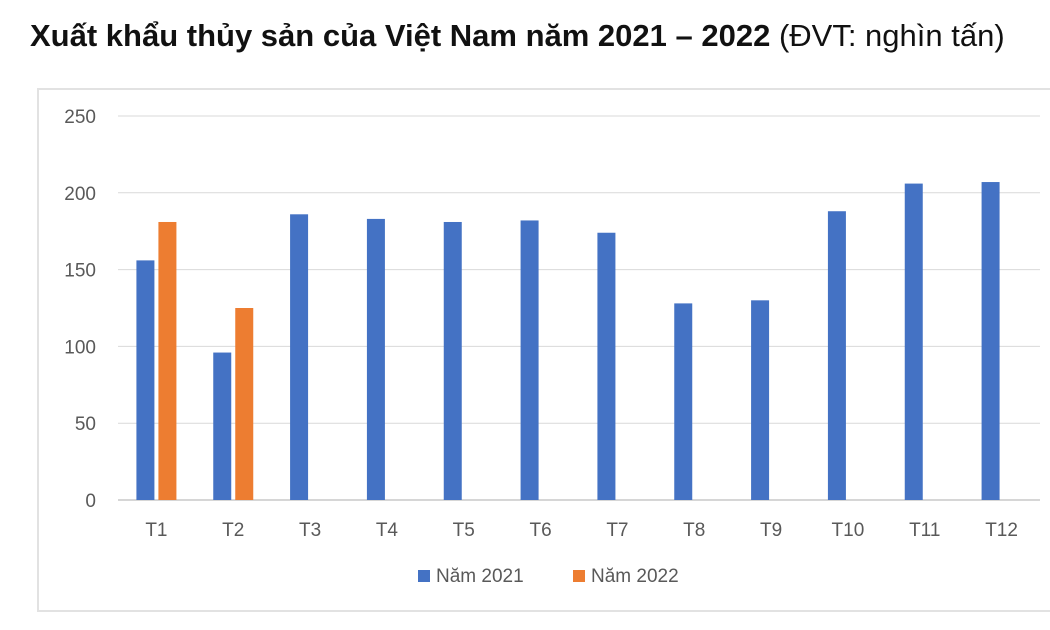 This screenshot has width=1050, height=630. What do you see at coordinates (540, 530) in the screenshot?
I see `x-tick-label: T6` at bounding box center [540, 530].